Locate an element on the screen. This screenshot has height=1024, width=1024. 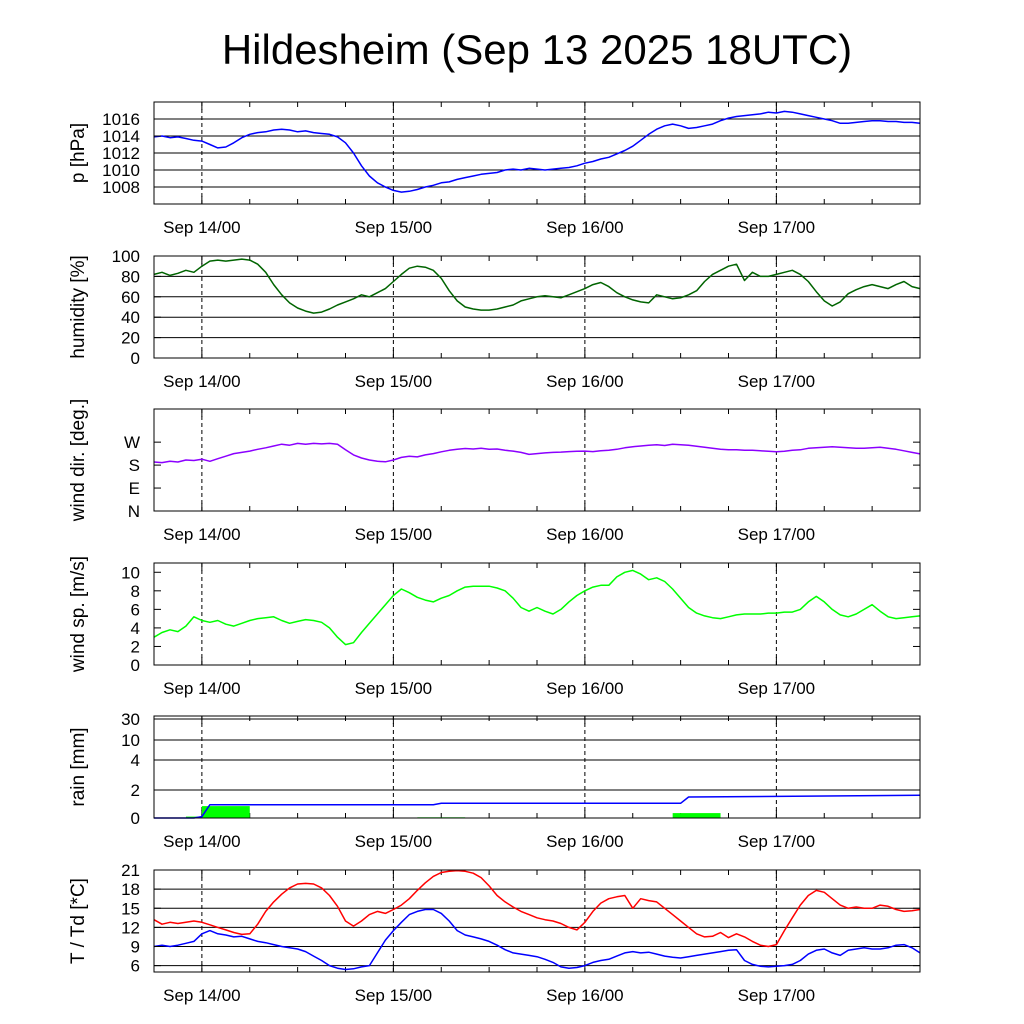
pressure-ytick-label: 1012 is located at coordinates (121, 153).